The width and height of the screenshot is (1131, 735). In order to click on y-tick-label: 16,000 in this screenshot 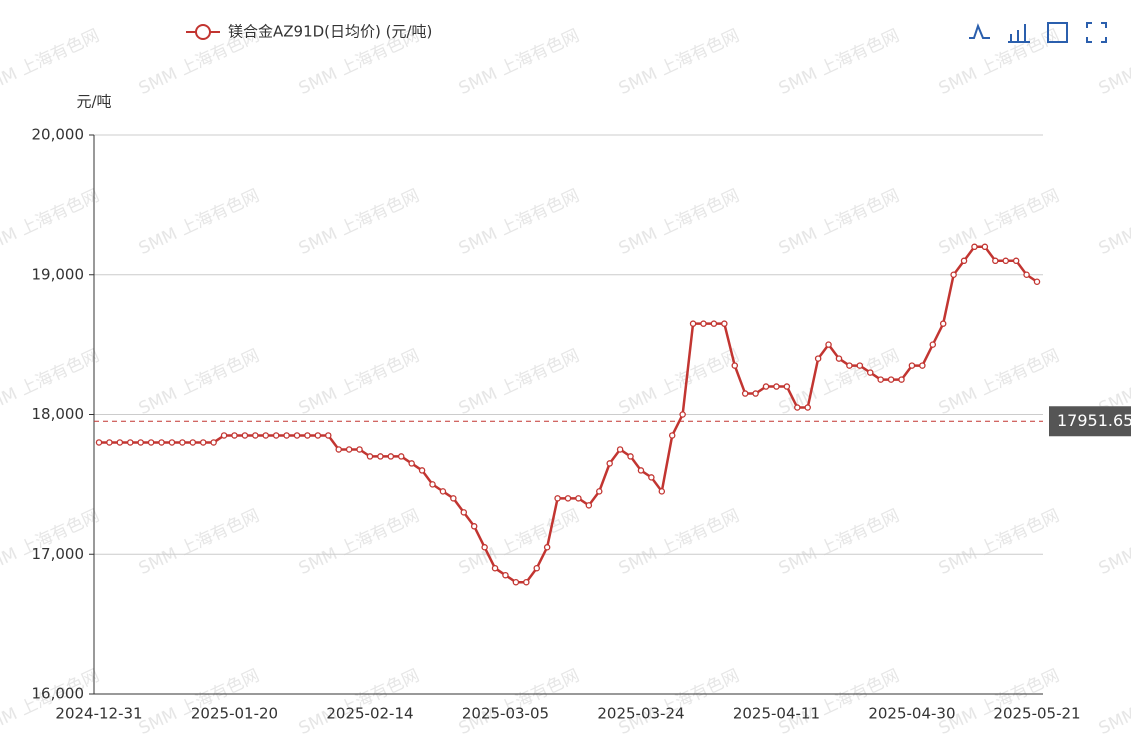, I will do `click(58, 694)`.